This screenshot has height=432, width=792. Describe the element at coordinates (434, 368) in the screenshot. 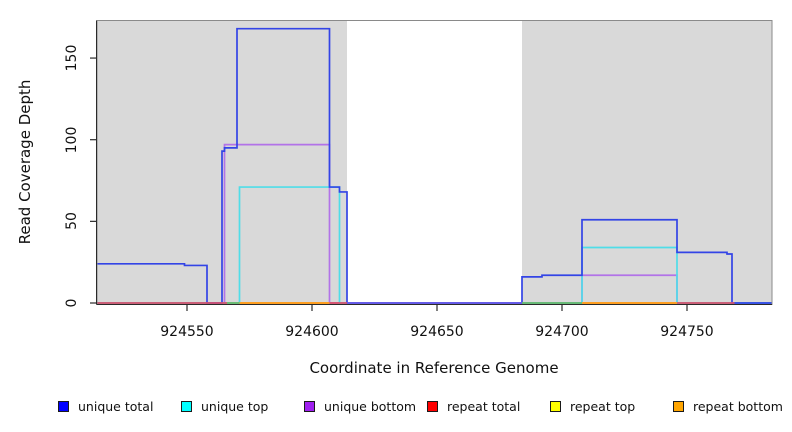

I see `x-axis-label: Coordinate in Reference Genome` at that location.